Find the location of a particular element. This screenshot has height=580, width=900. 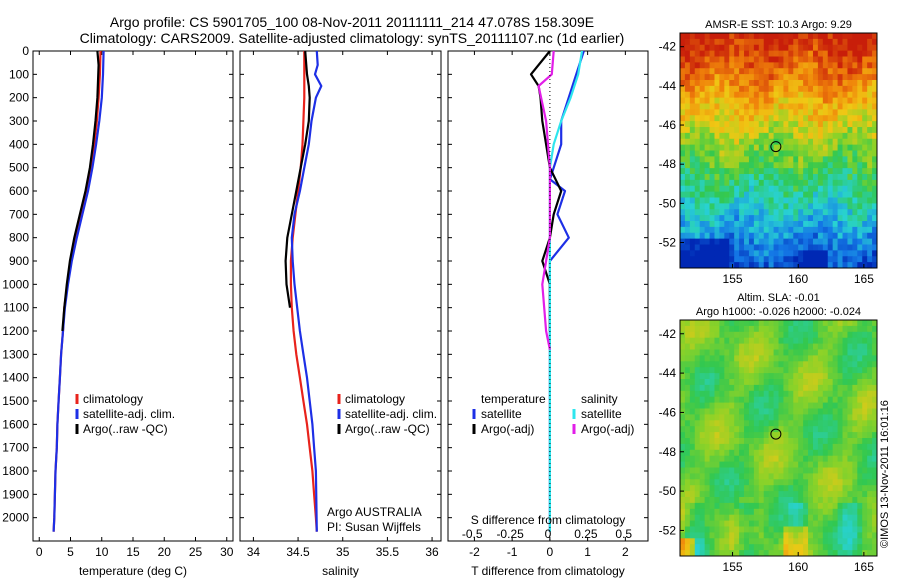

y-tick-label: 300 is located at coordinates (19, 121).